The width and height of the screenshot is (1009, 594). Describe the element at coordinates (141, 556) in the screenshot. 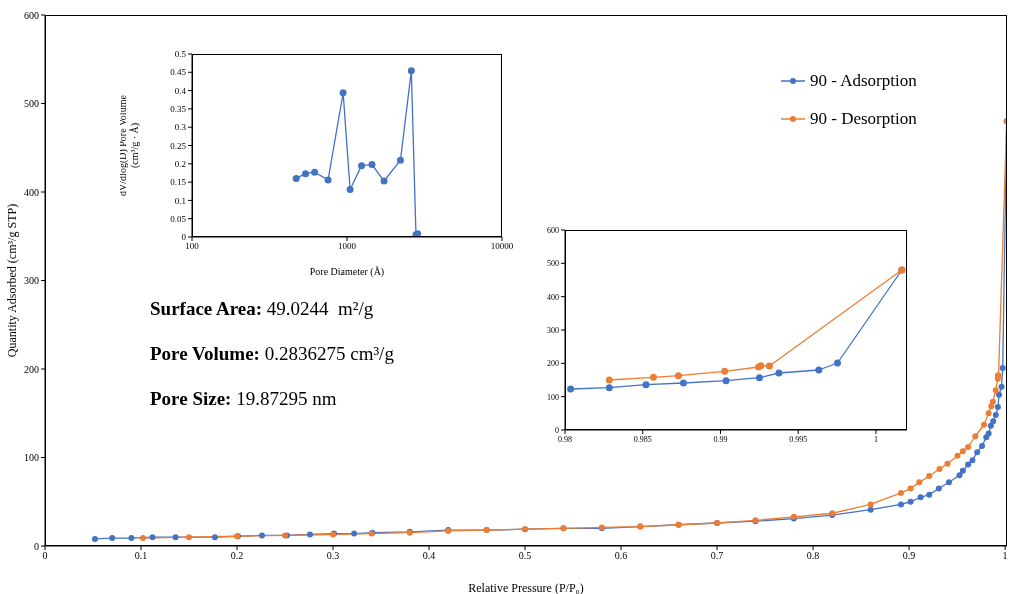

I see `x-tick-label: 0.1` at that location.